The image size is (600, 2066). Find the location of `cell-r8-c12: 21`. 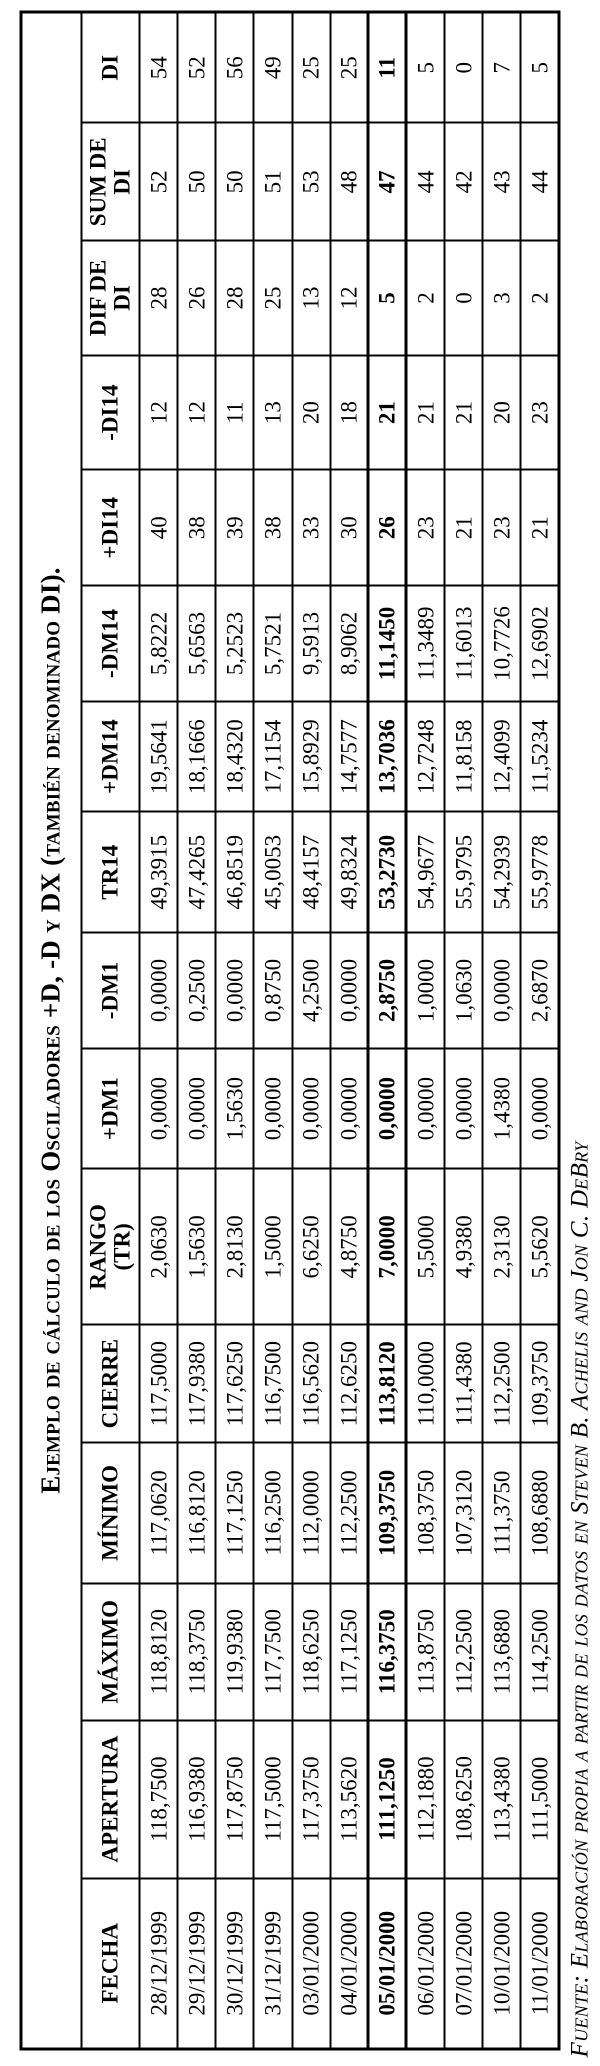

cell-r8-c12: 21 is located at coordinates (463, 412).